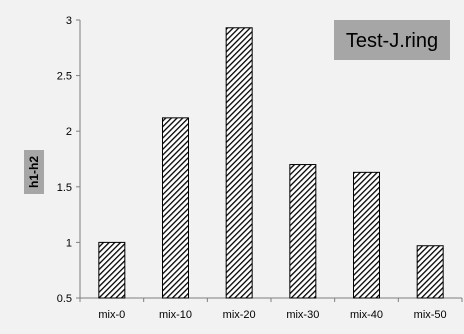 The width and height of the screenshot is (464, 334). Describe the element at coordinates (366, 315) in the screenshot. I see `x-tick-label: mix-40` at that location.